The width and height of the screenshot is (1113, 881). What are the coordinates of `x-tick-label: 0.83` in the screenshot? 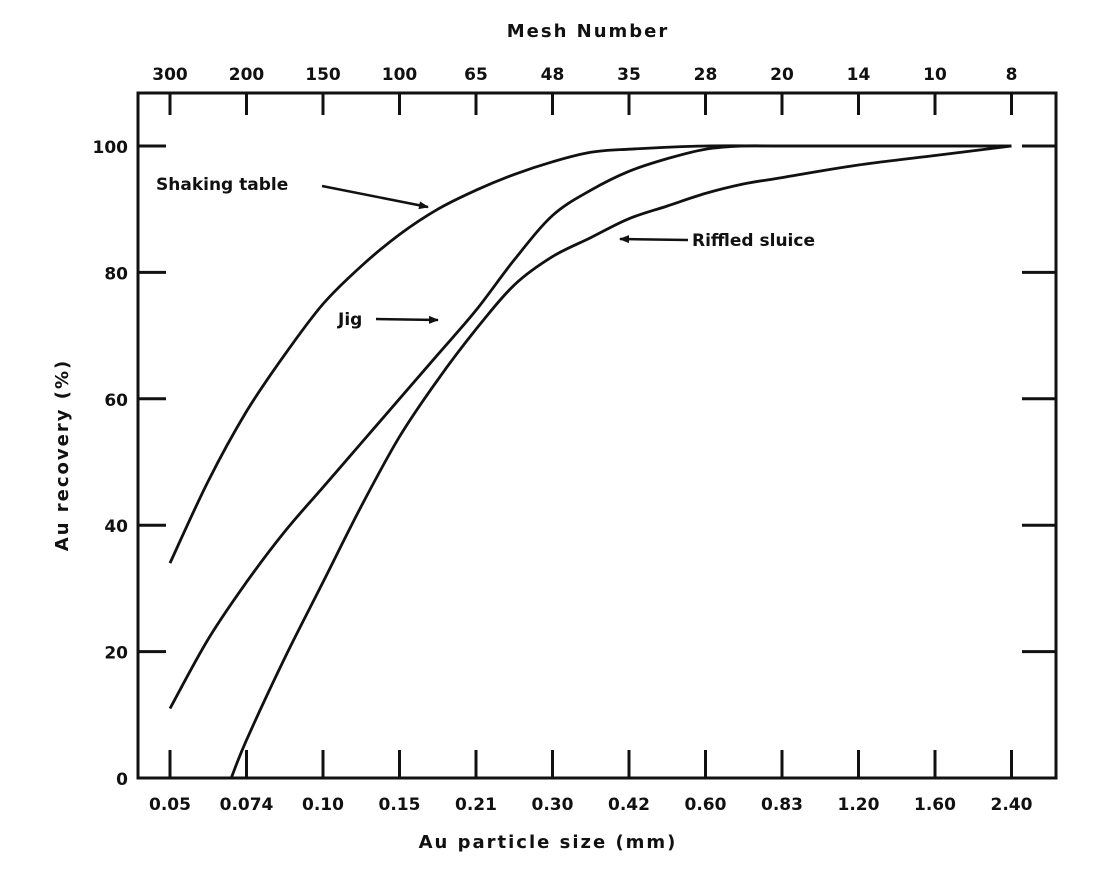 It's located at (782, 805).